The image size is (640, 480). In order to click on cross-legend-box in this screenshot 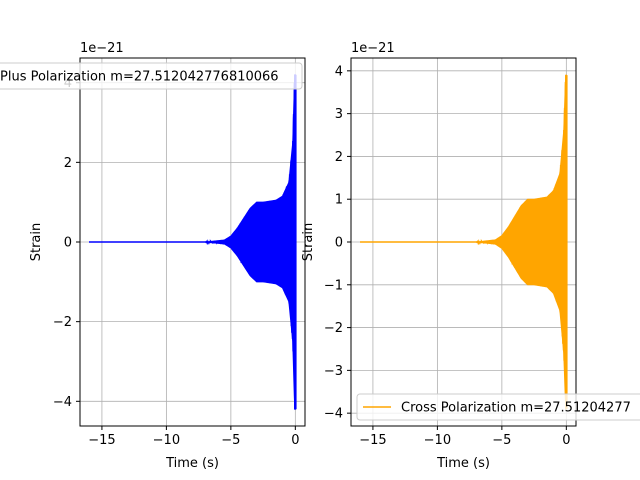, I will do `click(498, 407)`.